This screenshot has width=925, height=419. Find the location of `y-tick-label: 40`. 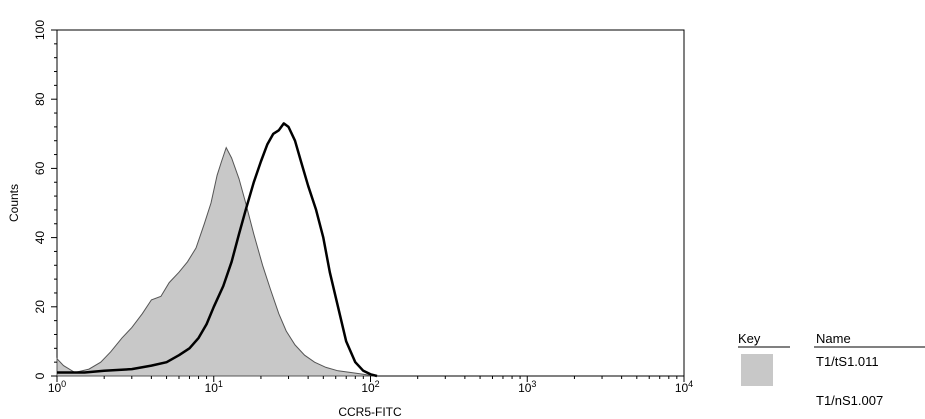

y-tick-label: 40 is located at coordinates (40, 238).